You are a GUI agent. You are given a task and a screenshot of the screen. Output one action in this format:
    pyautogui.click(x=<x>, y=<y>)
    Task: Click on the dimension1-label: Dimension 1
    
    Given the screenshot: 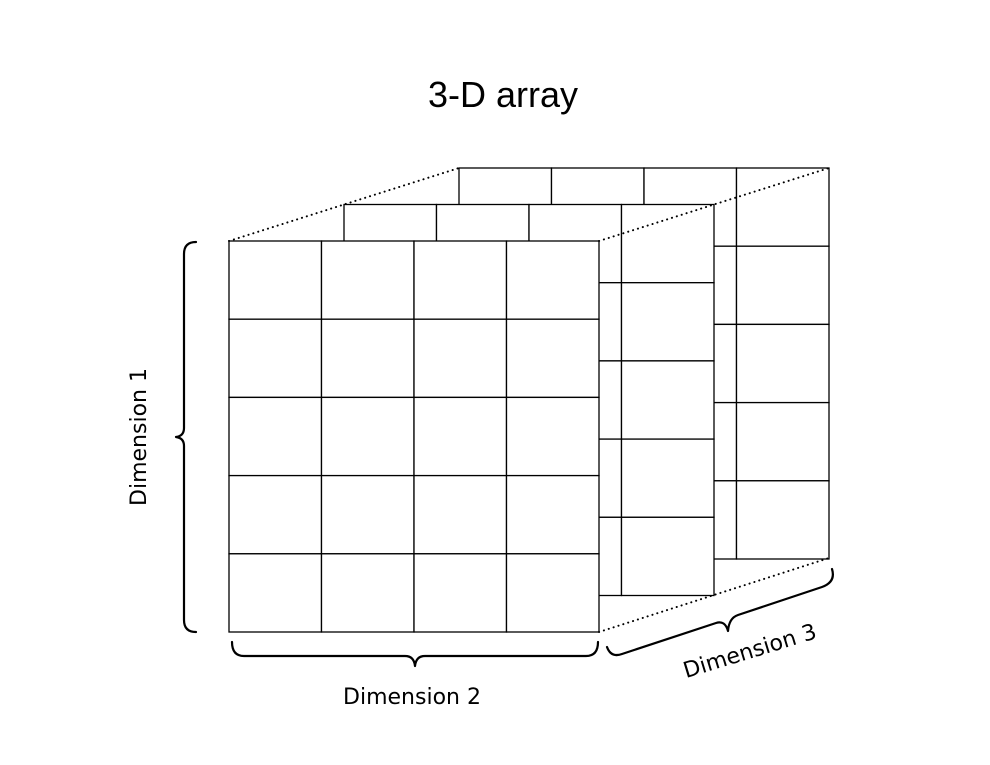 What is the action you would take?
    pyautogui.click(x=139, y=437)
    